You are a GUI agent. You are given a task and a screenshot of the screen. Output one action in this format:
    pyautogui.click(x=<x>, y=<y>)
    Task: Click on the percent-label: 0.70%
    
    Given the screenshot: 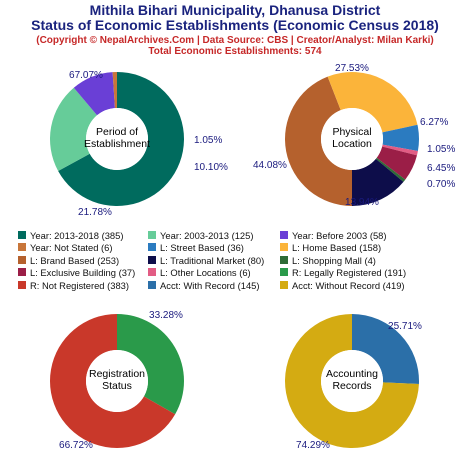 What is the action you would take?
    pyautogui.click(x=441, y=184)
    